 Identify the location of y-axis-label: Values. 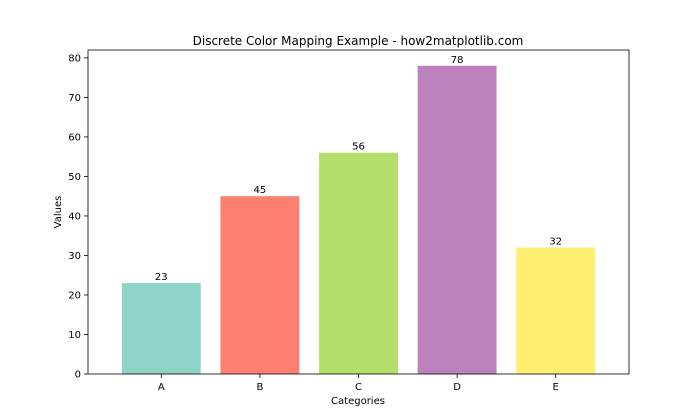
(58, 212).